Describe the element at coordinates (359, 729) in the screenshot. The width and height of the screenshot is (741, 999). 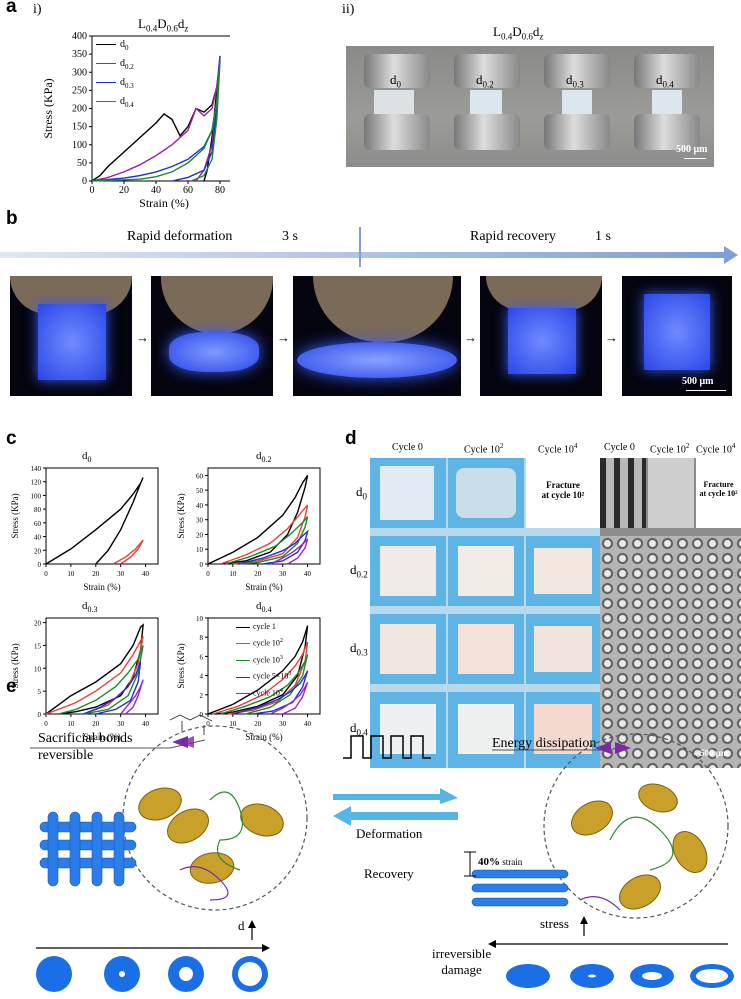
I see `row-label-d0-4: d0.4` at that location.